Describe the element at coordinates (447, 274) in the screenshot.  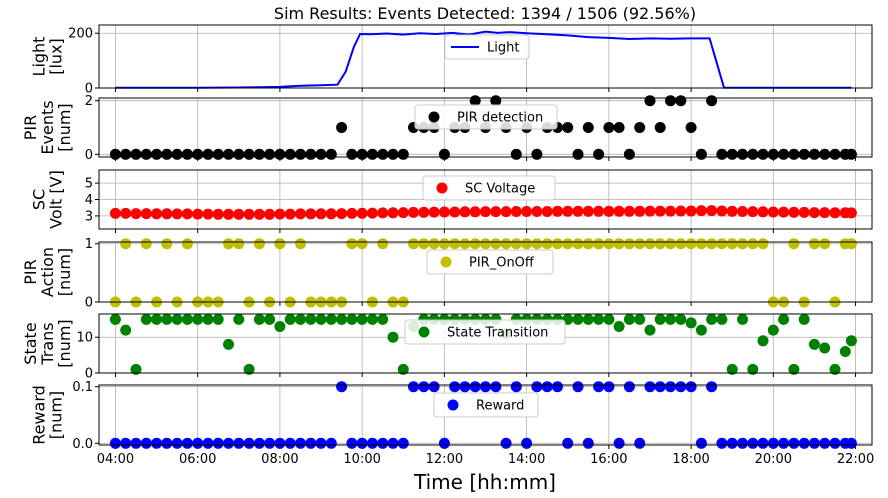
I see `panel-pir_action: 0 1 PIRAction[num] PIR_OnOff` at that location.